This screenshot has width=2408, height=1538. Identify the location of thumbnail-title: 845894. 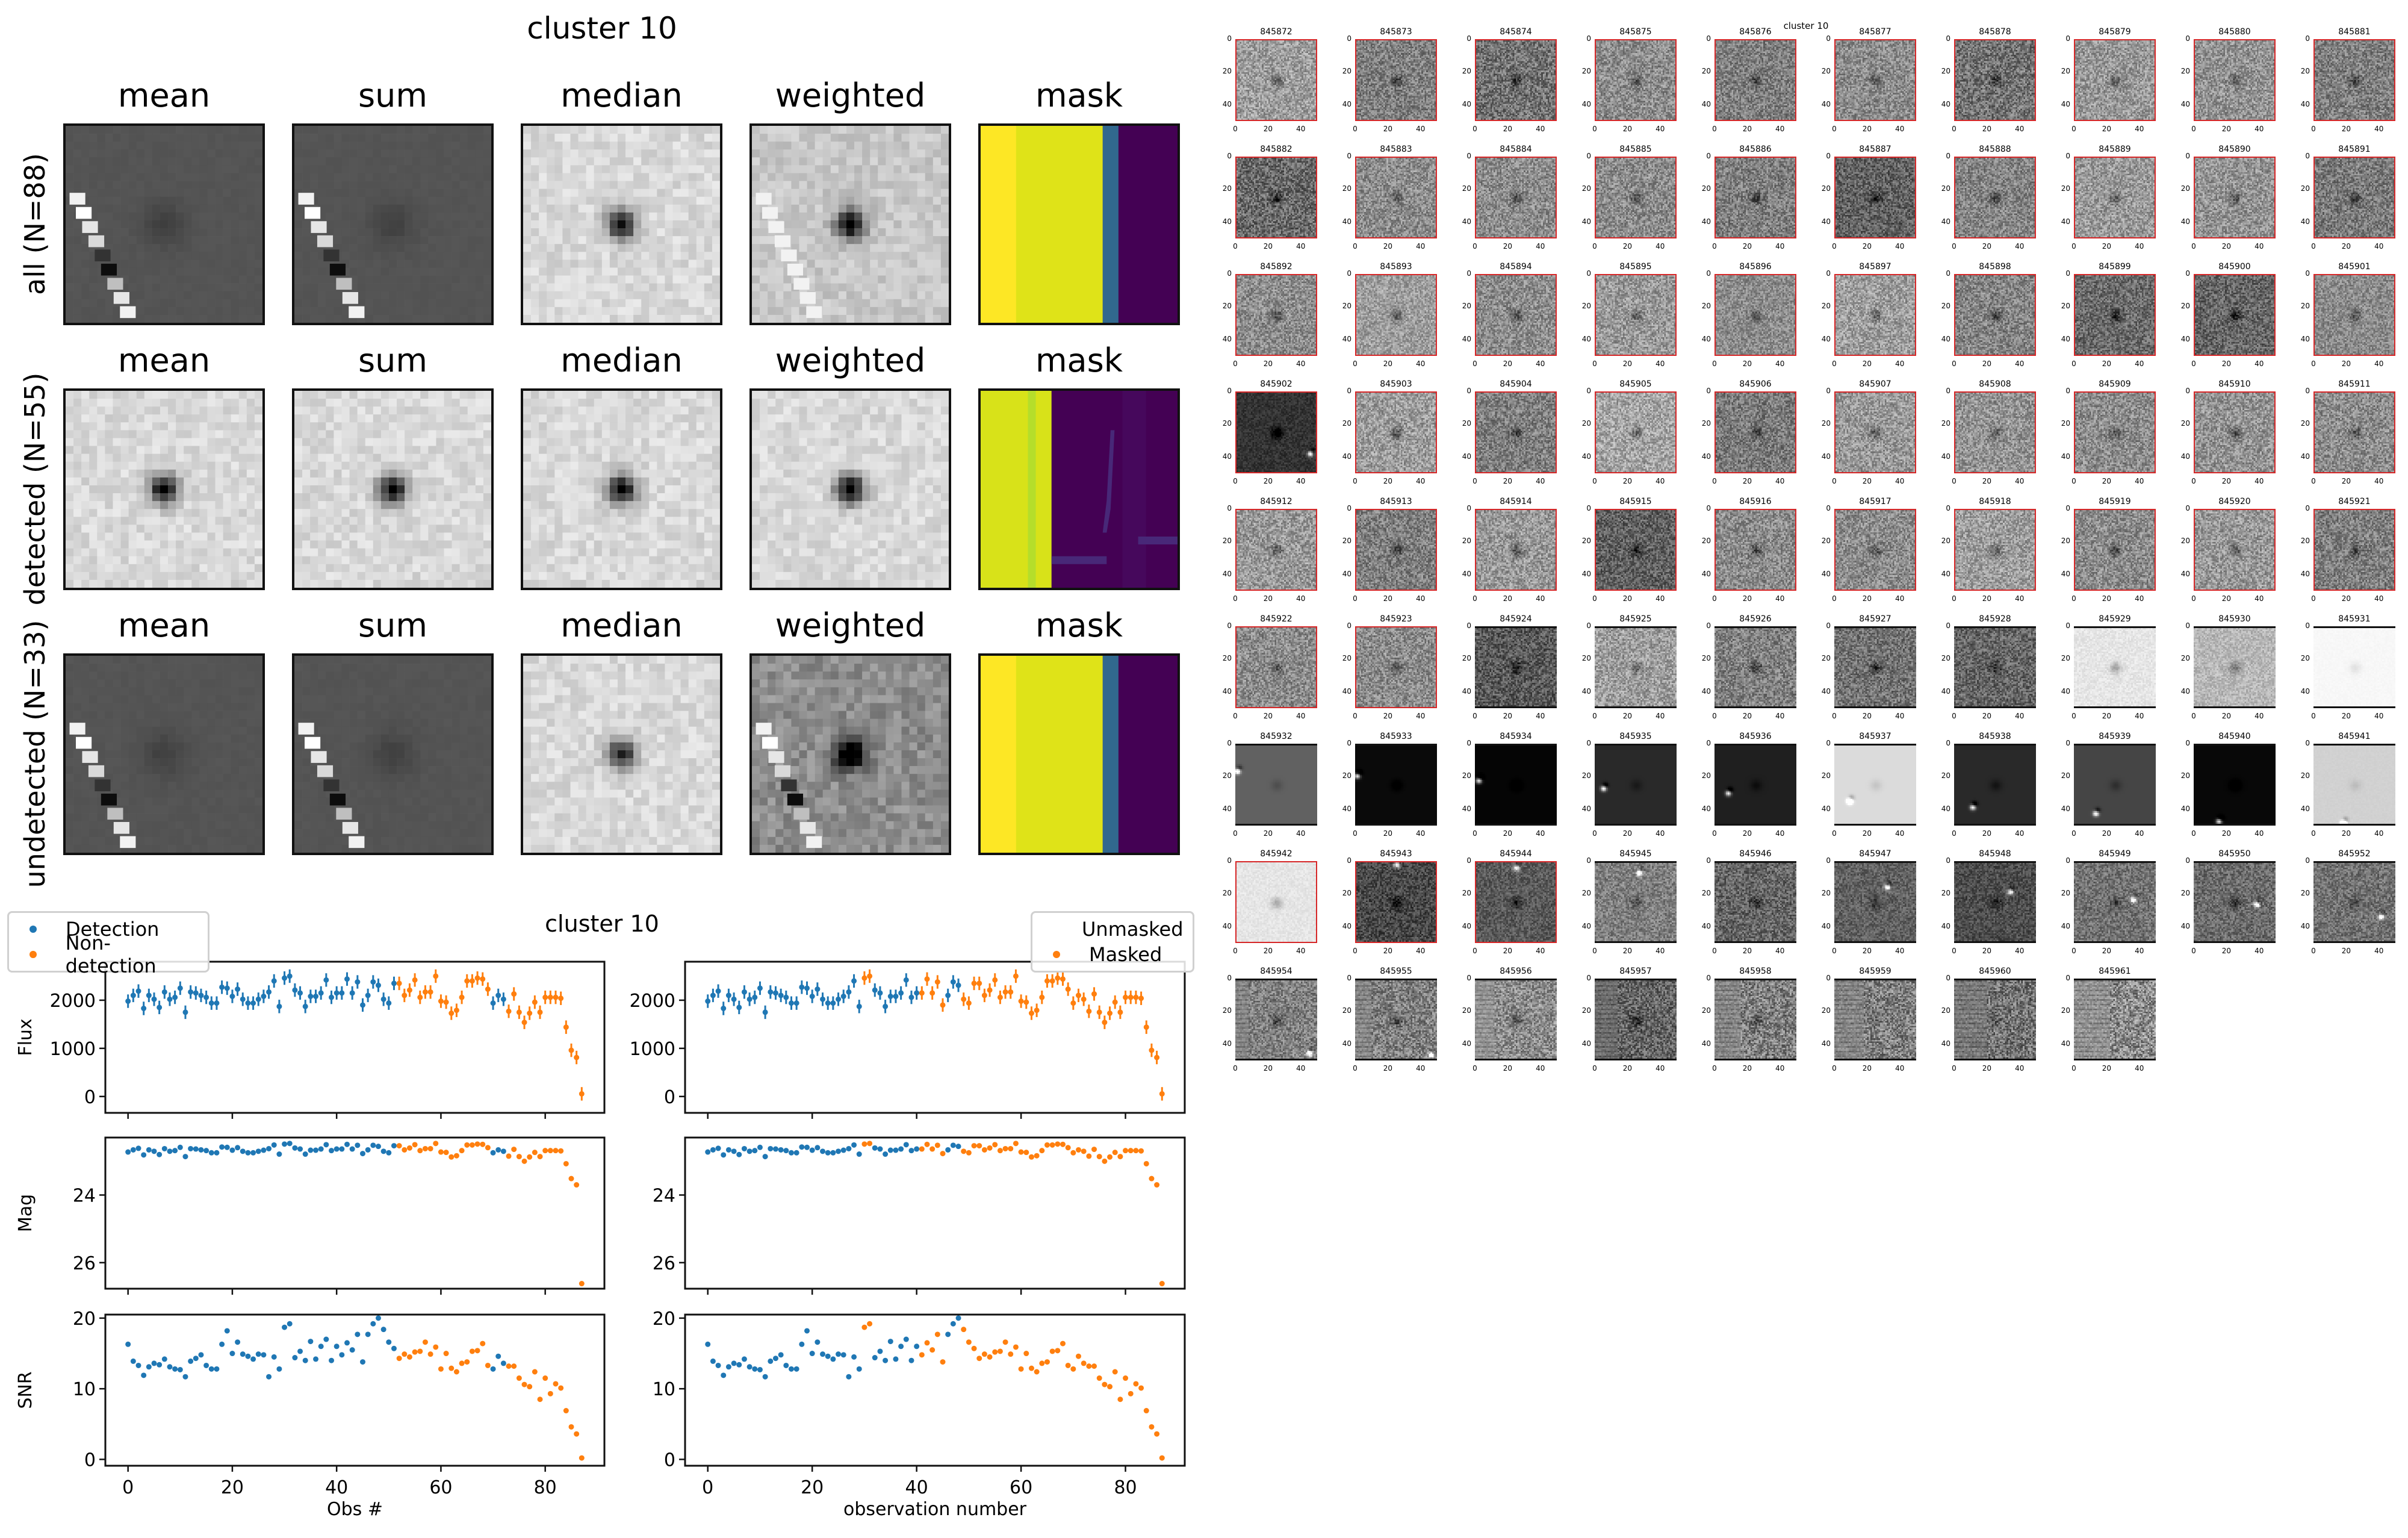
(1516, 267).